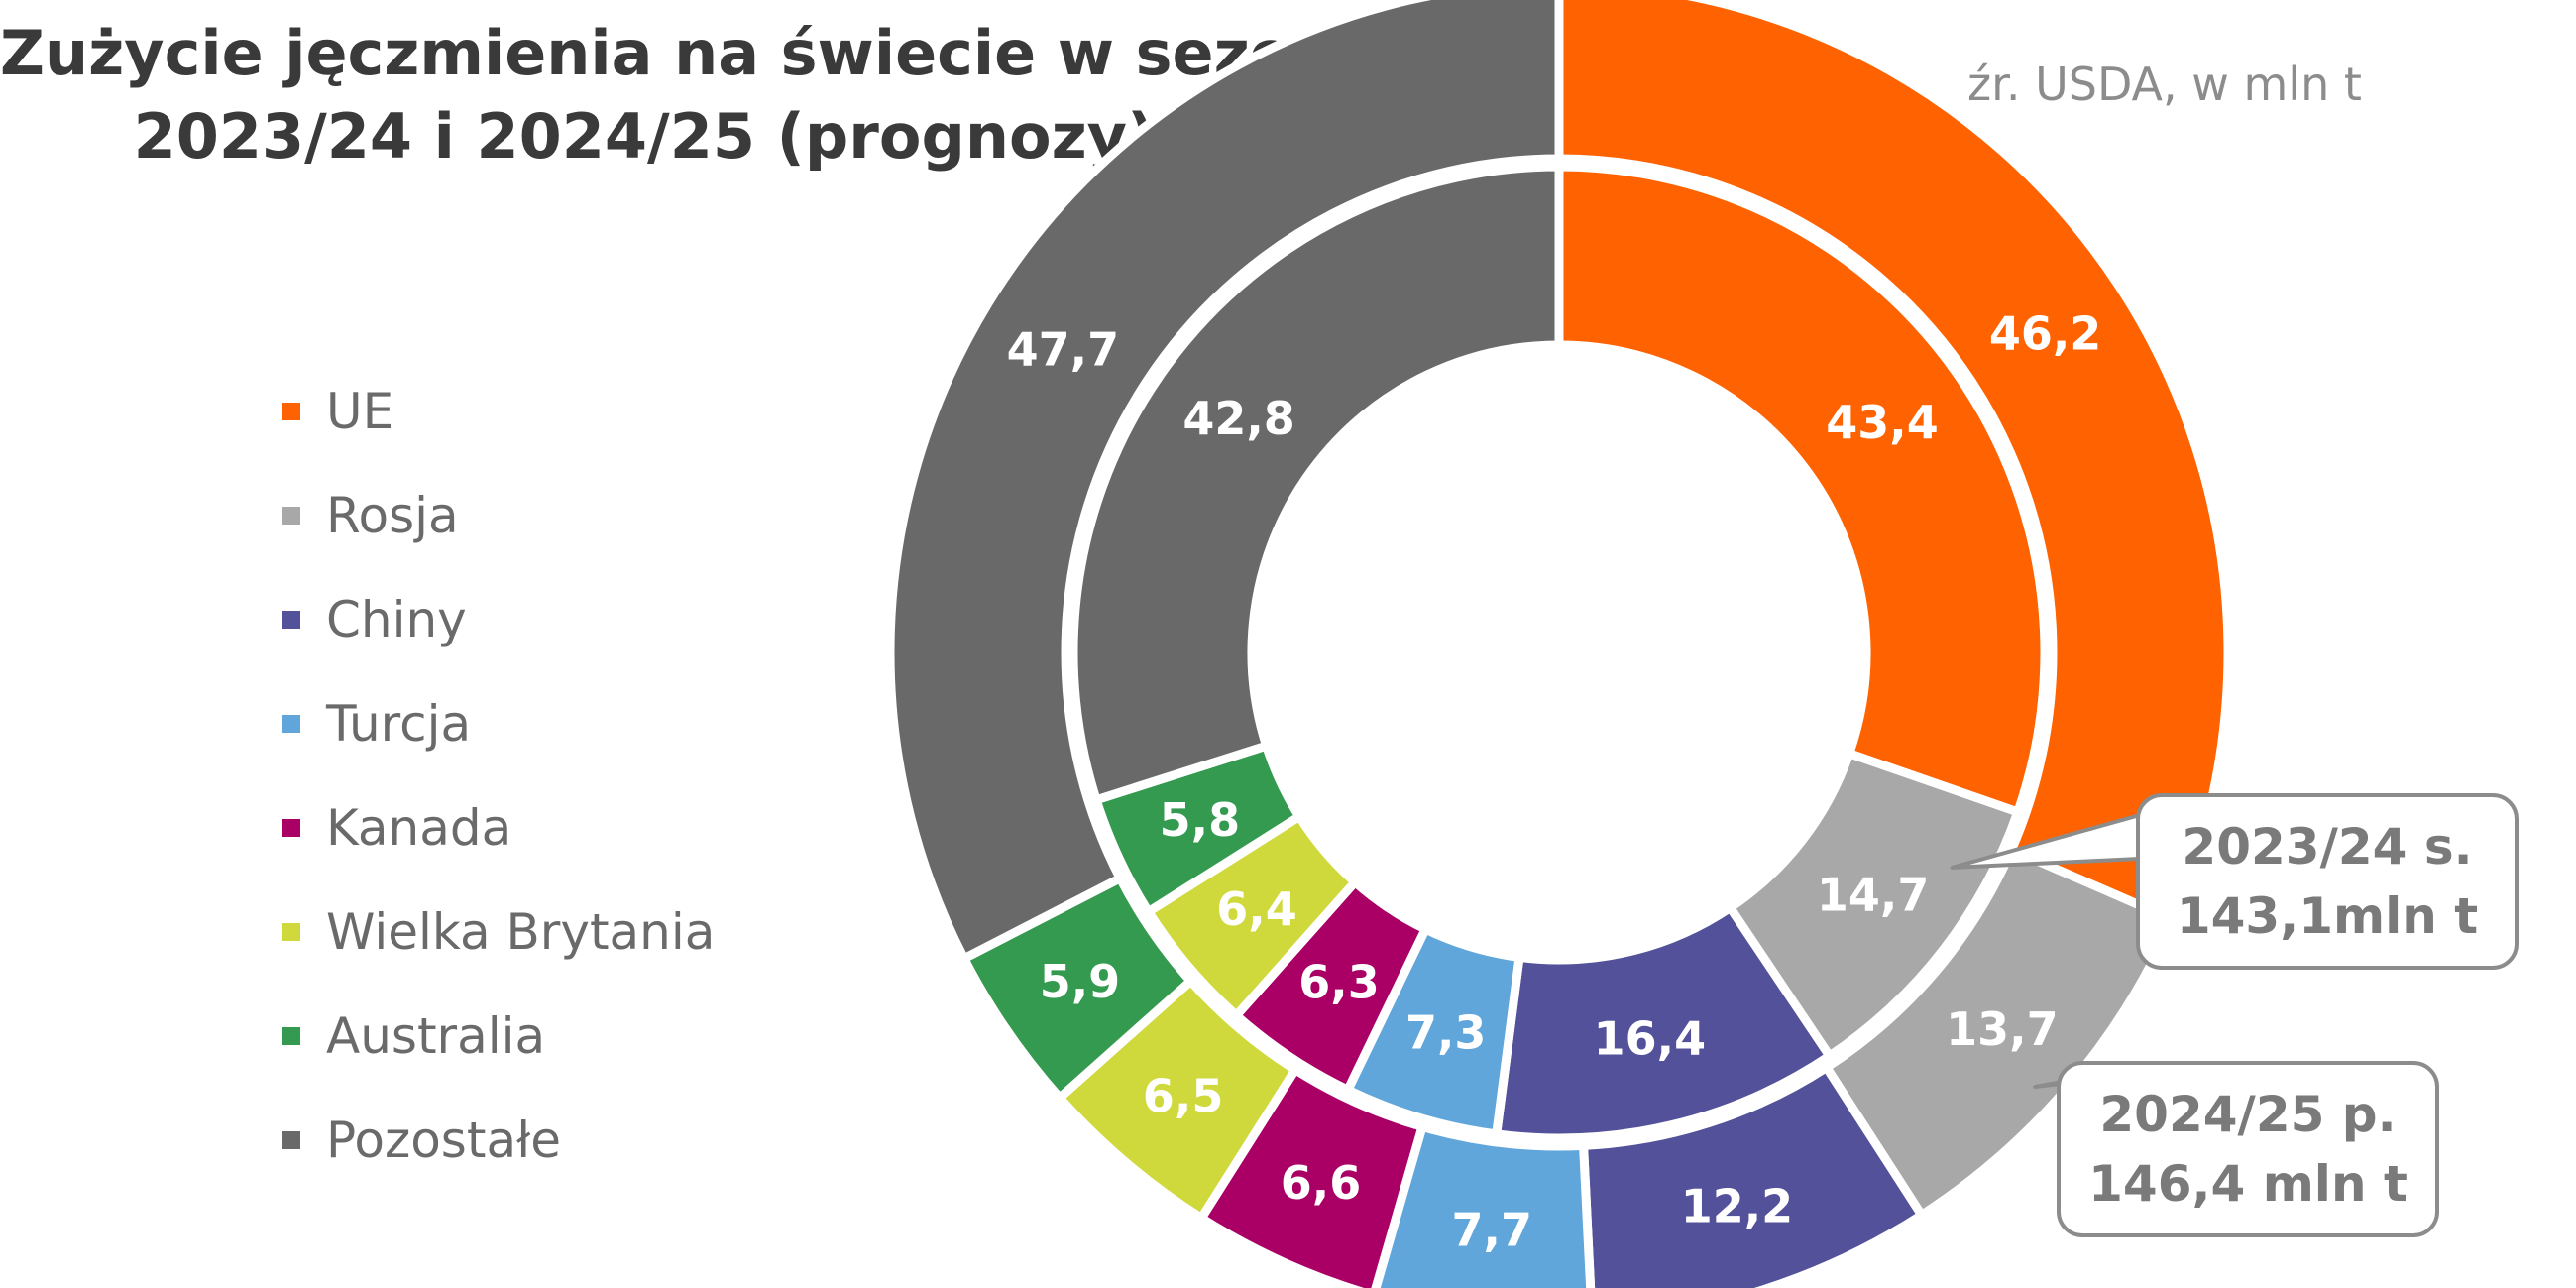  What do you see at coordinates (1339, 982) in the screenshot?
I see `inner-label-kanada: 6,3` at bounding box center [1339, 982].